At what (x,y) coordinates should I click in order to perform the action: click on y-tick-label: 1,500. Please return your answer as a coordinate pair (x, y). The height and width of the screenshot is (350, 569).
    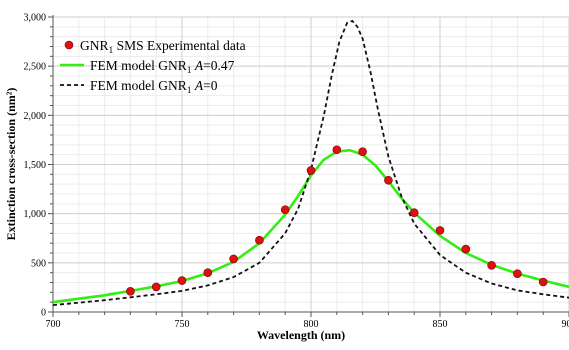
    Looking at the image, I should click on (35, 165).